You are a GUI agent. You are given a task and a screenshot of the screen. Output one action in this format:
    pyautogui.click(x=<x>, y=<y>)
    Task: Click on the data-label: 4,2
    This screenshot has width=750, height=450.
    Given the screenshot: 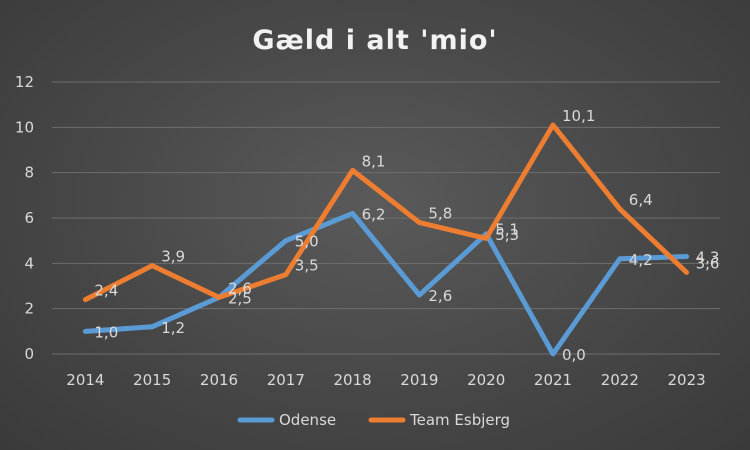 What is the action you would take?
    pyautogui.click(x=641, y=260)
    